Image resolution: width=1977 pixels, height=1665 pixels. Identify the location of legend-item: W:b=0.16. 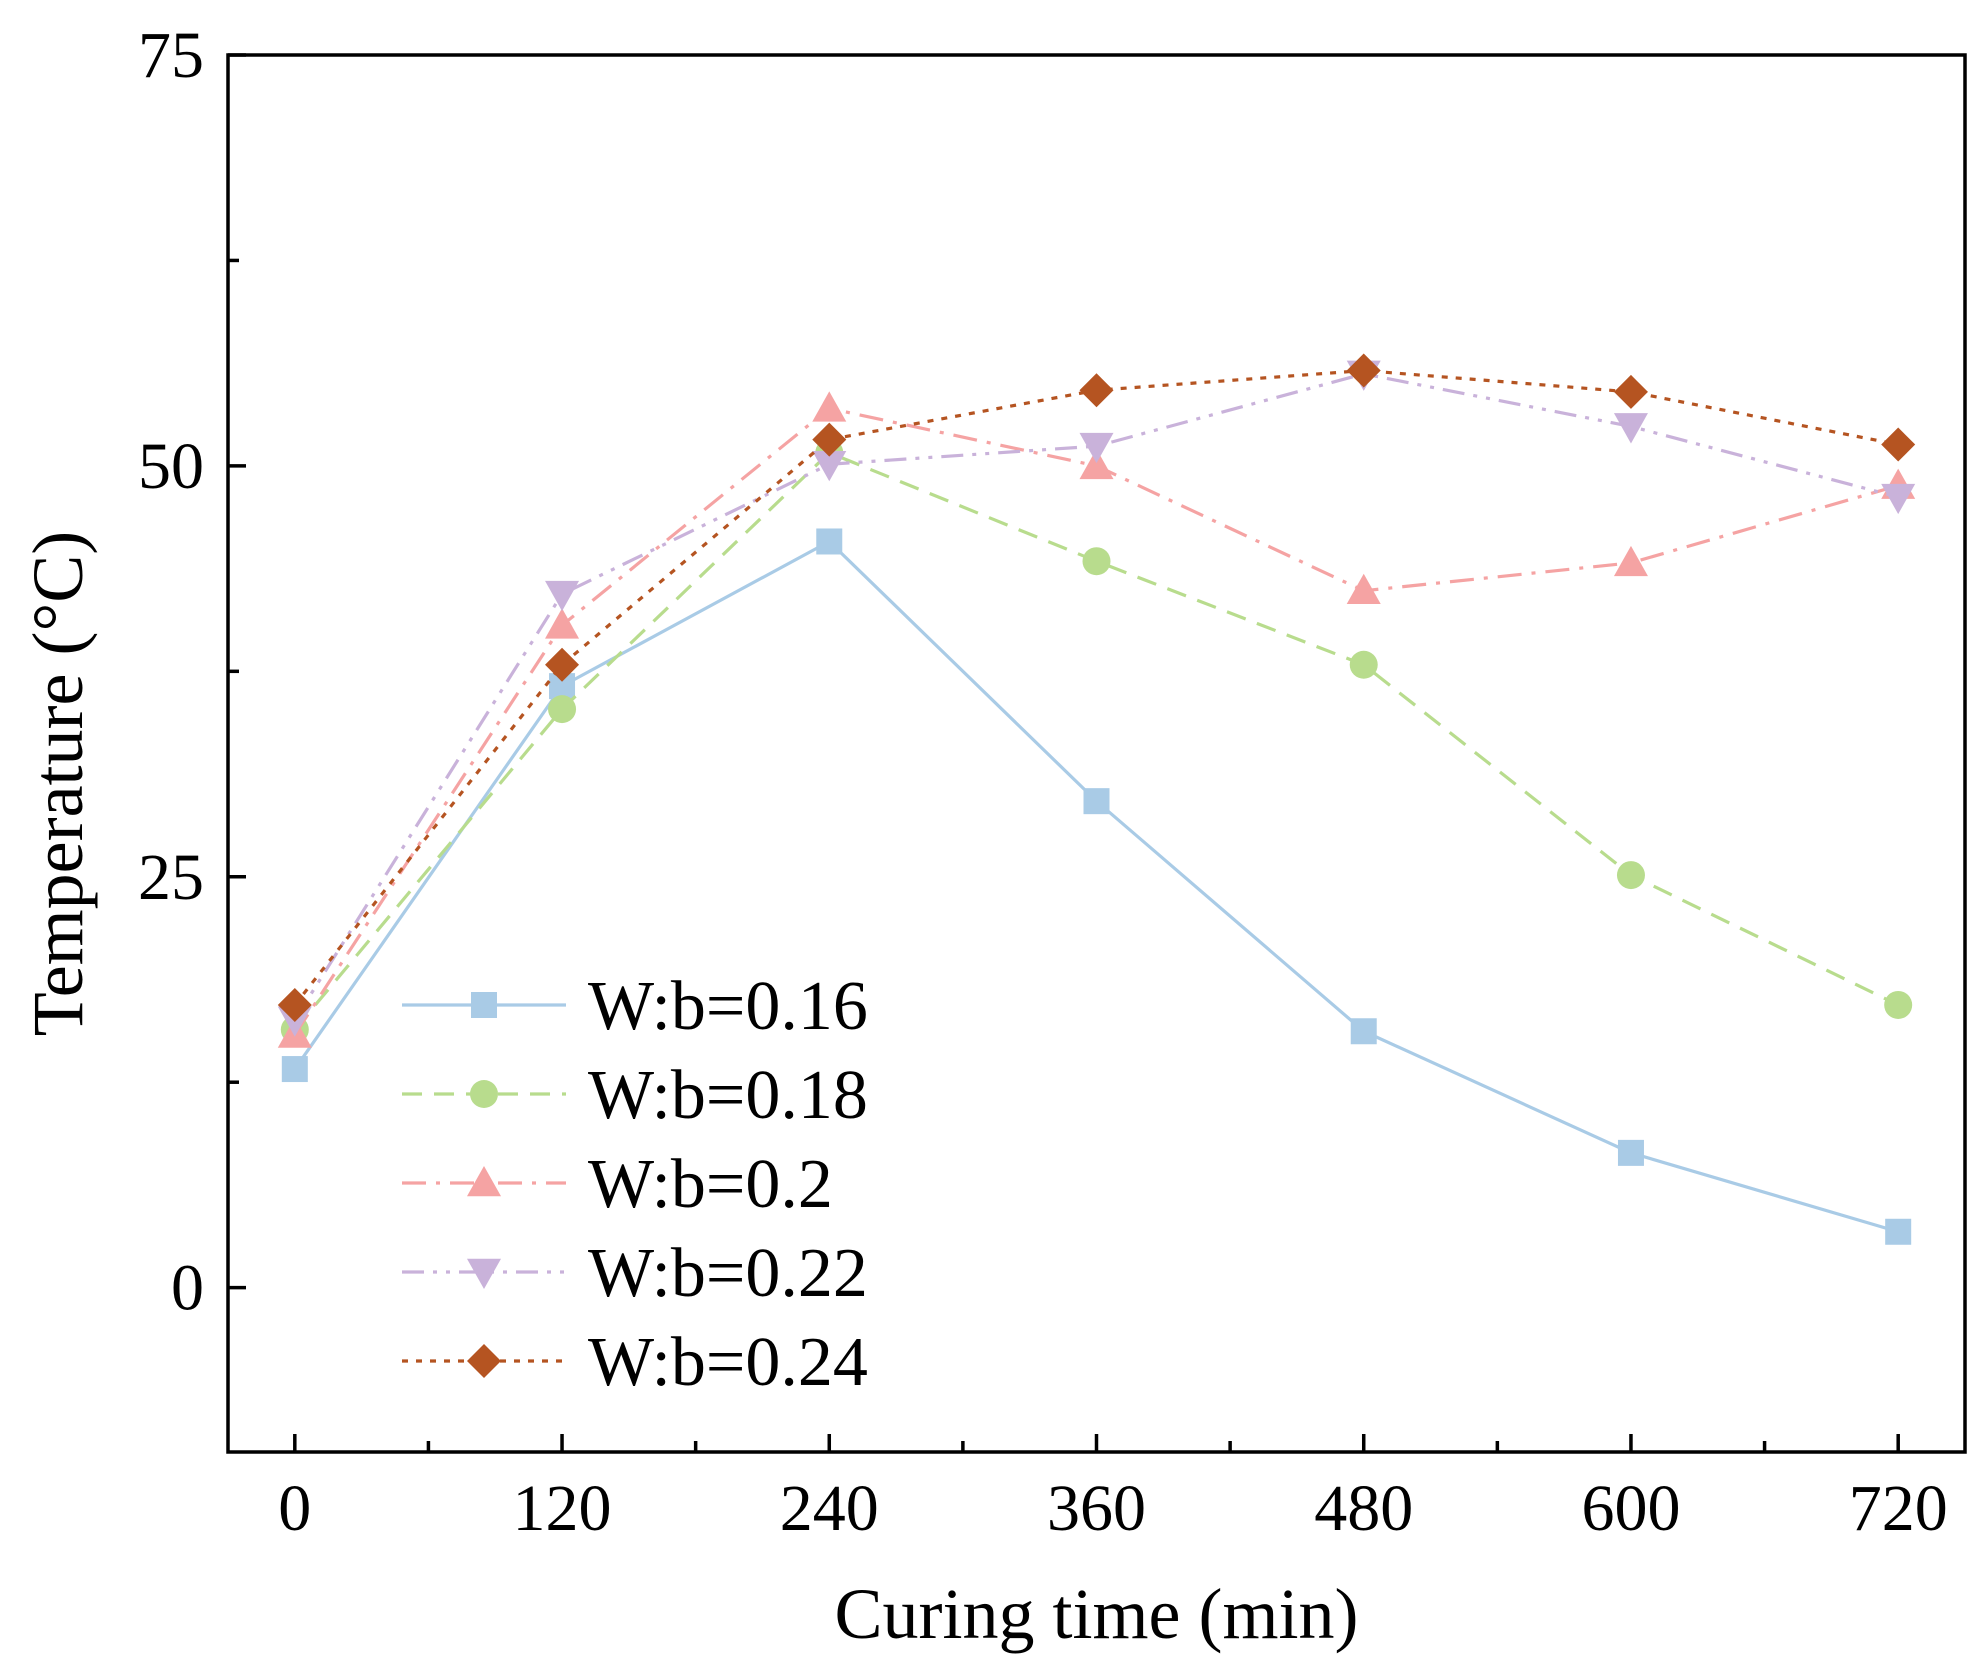
(635, 1006).